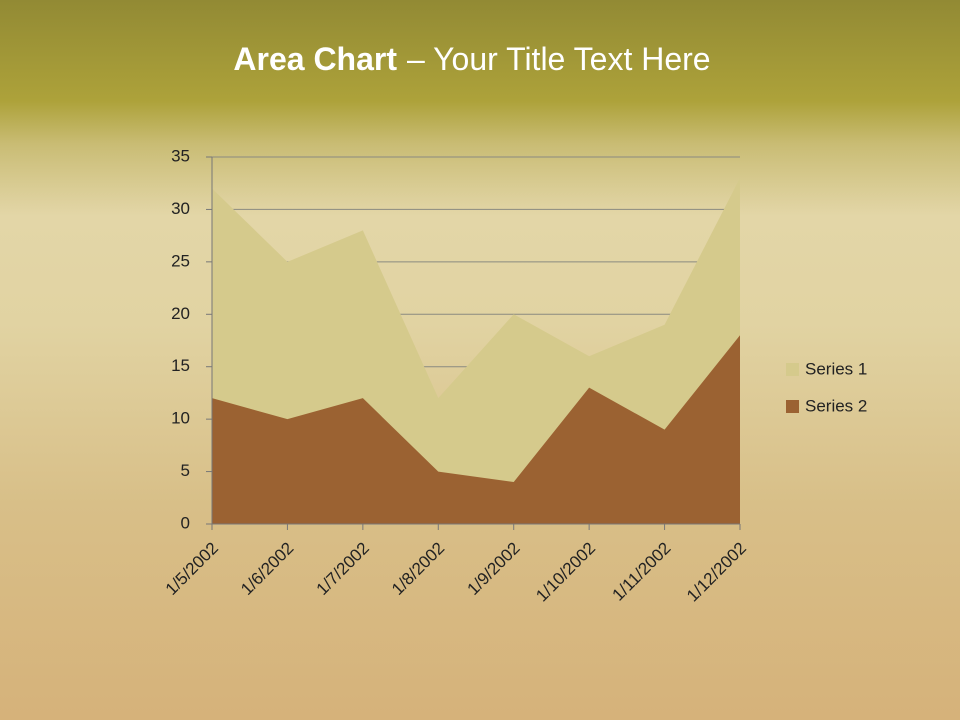 The image size is (960, 720). I want to click on y-tick-label: 20, so click(180, 313).